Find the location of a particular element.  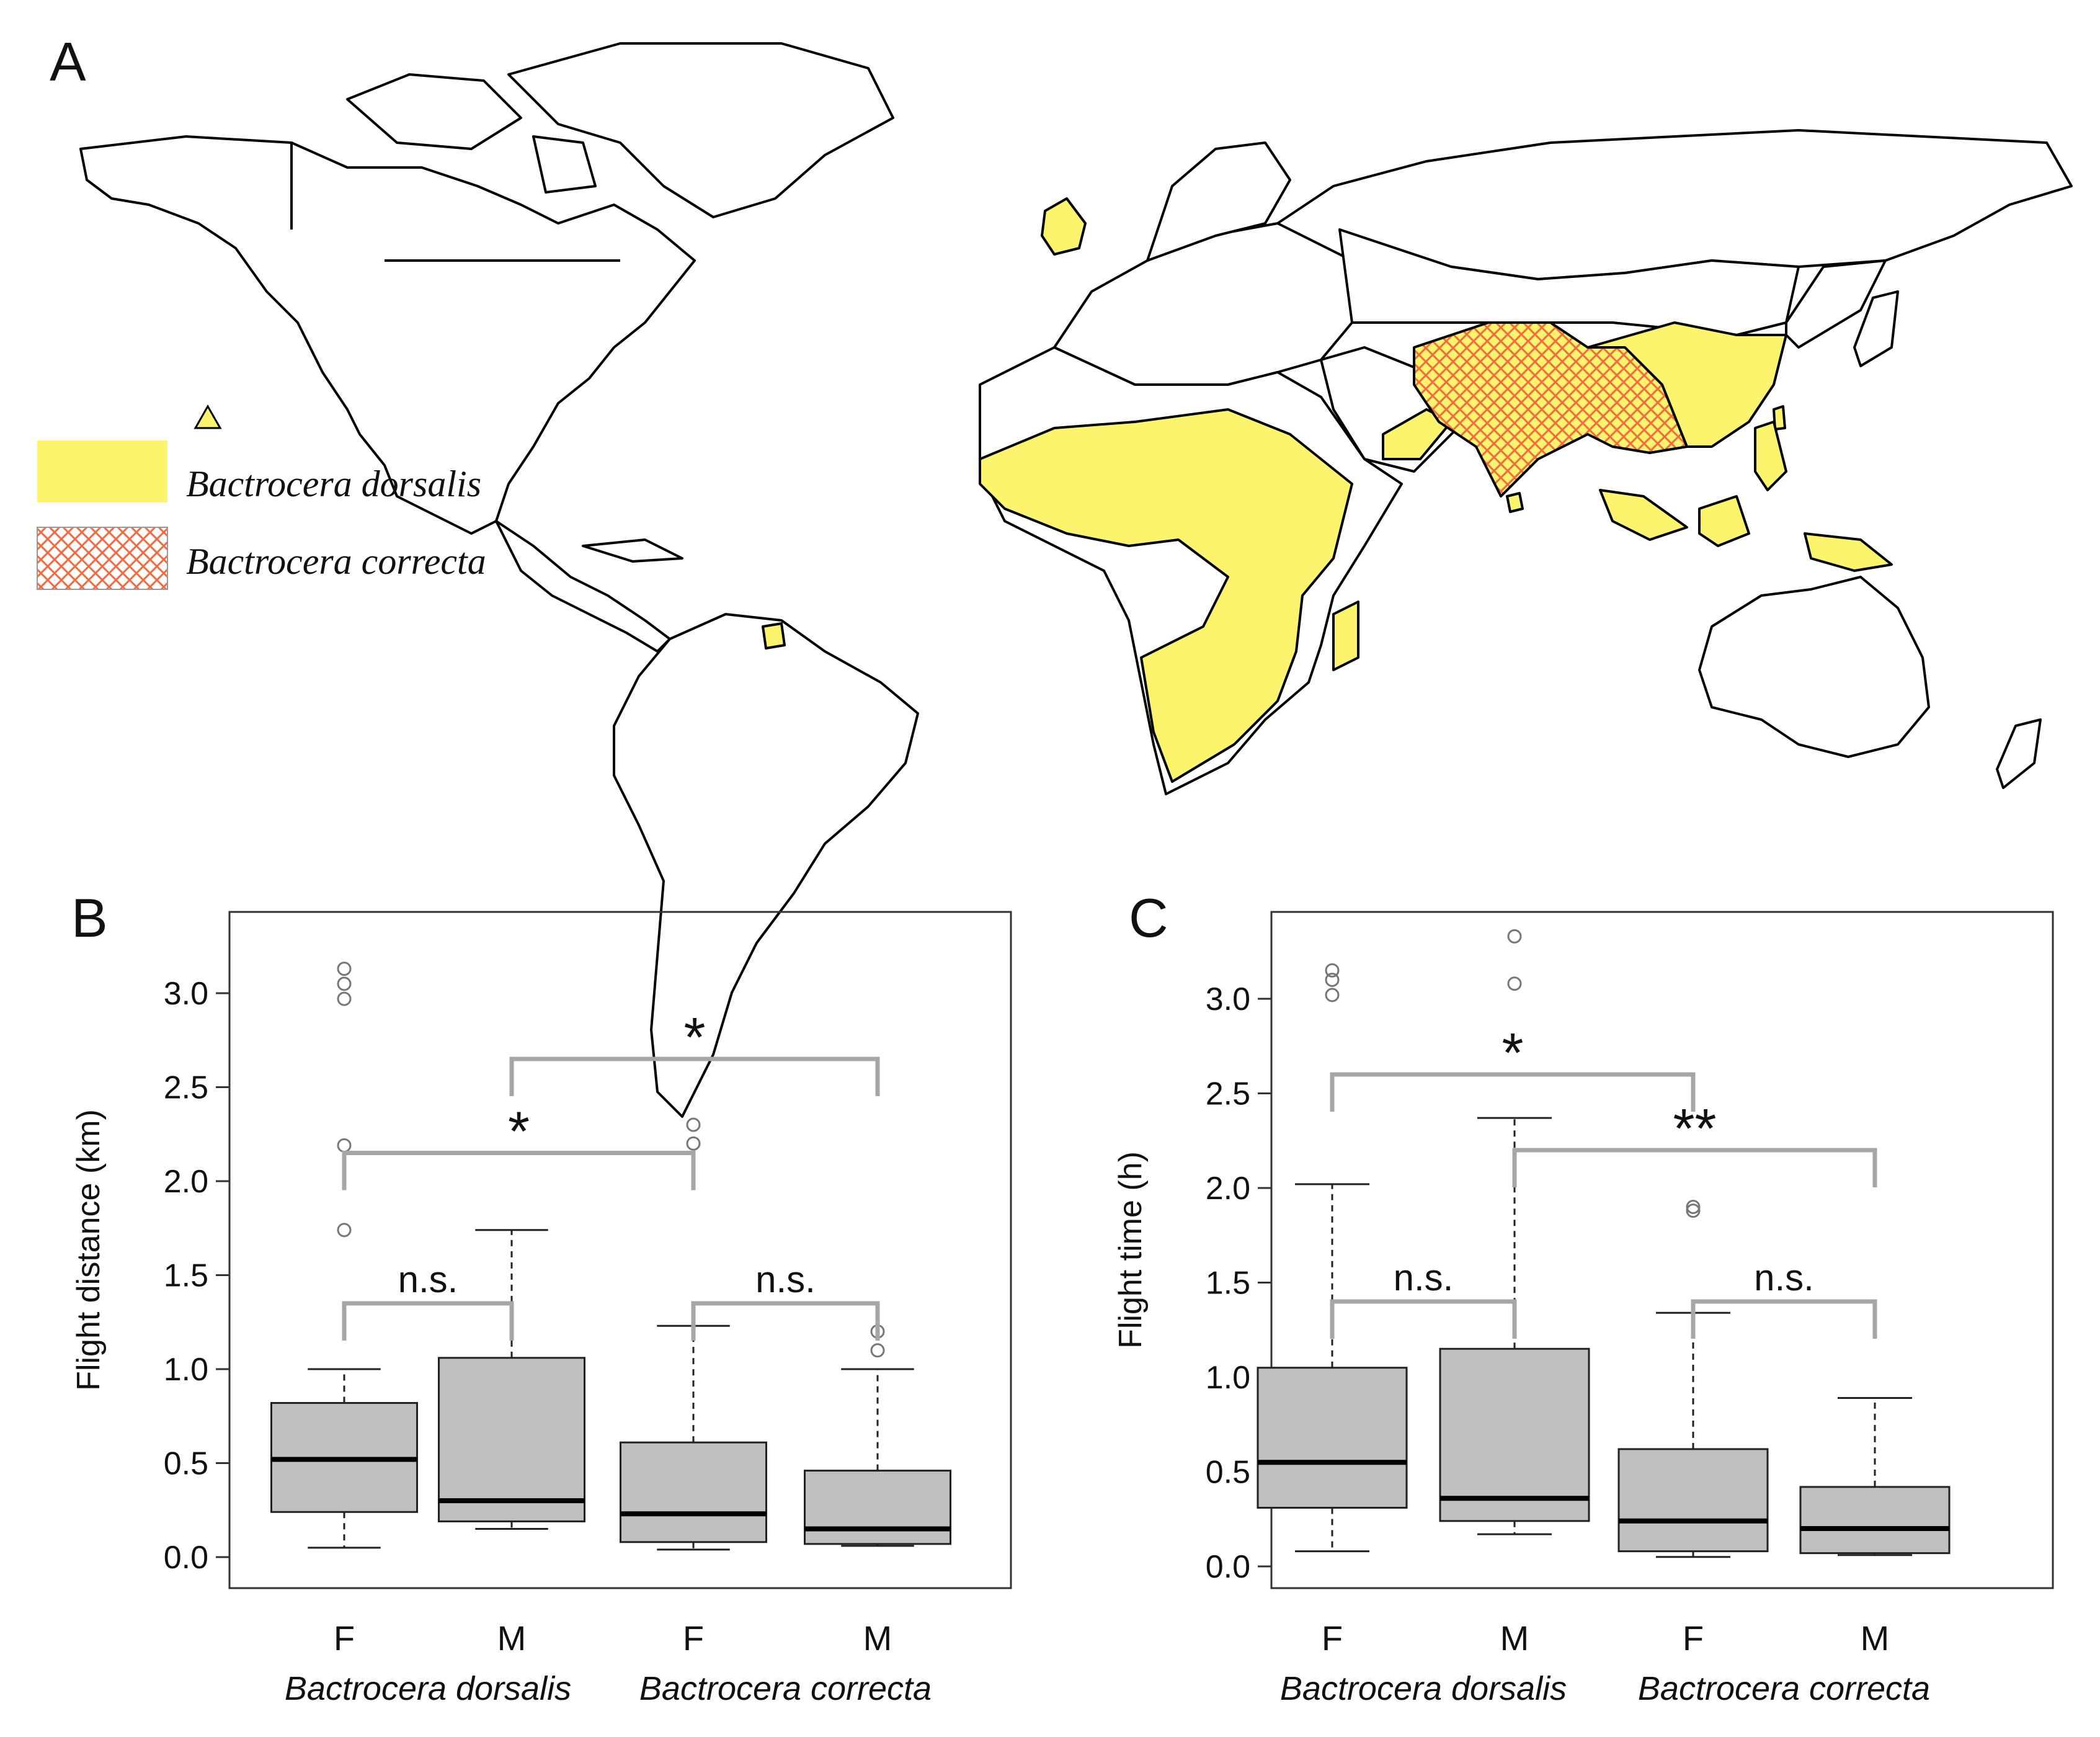

y-tick-label-b-4: 2.0 is located at coordinates (186, 1182).